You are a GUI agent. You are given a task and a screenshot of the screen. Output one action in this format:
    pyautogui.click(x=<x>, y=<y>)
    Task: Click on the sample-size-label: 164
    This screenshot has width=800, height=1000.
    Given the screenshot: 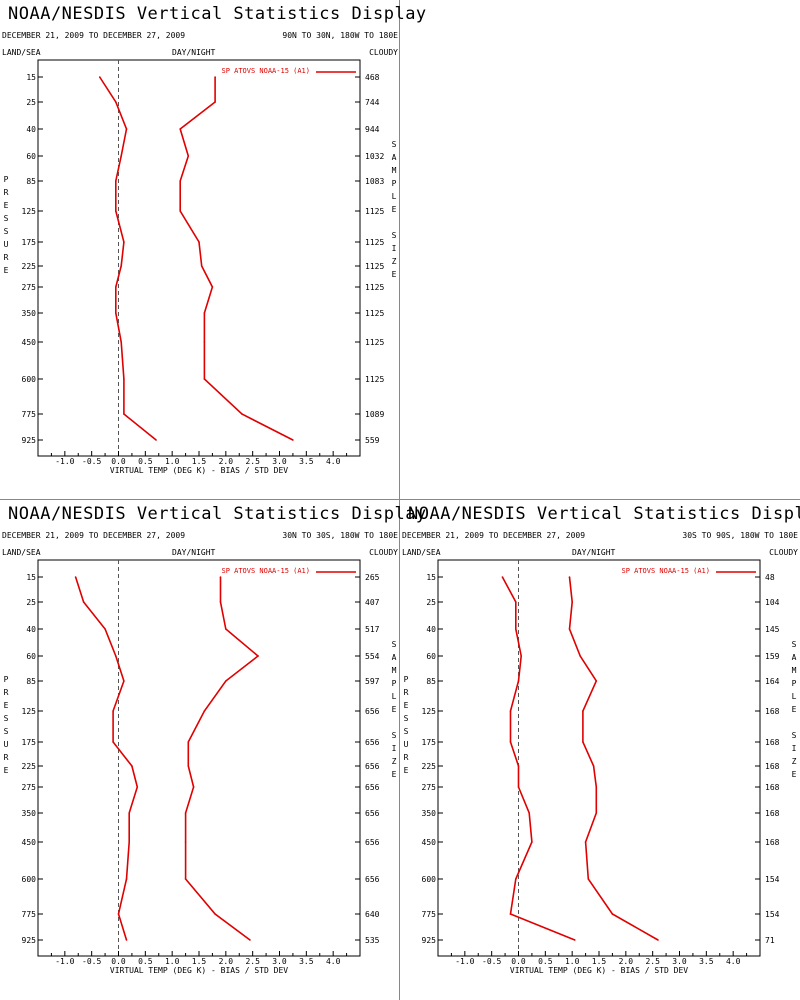 What is the action you would take?
    pyautogui.click(x=772, y=681)
    